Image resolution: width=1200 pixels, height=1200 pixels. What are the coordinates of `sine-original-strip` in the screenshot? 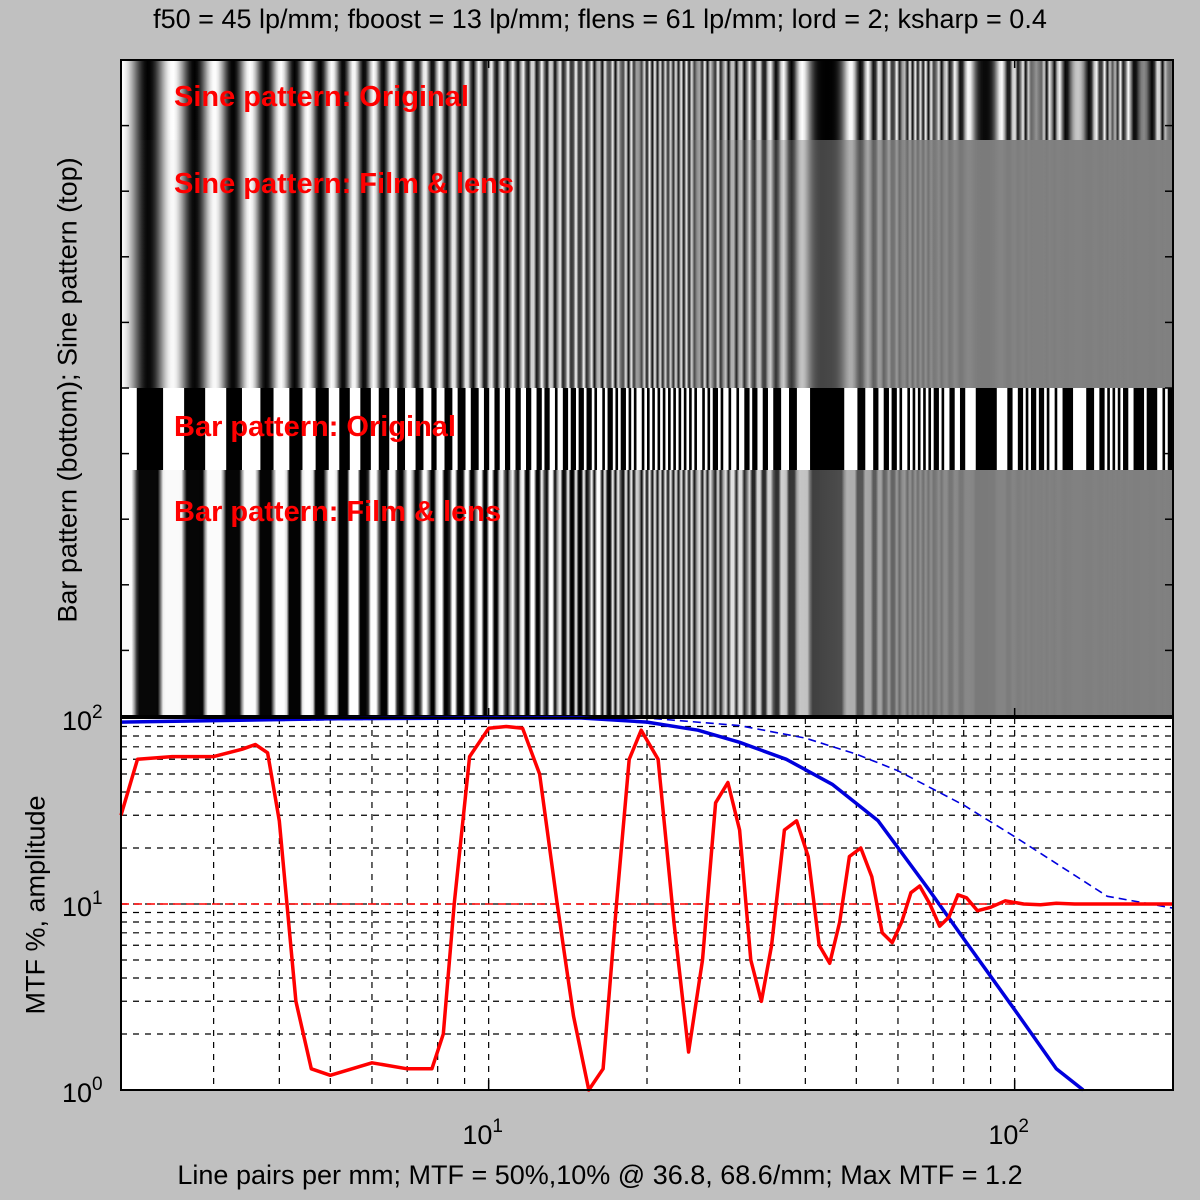 It's located at (647, 100).